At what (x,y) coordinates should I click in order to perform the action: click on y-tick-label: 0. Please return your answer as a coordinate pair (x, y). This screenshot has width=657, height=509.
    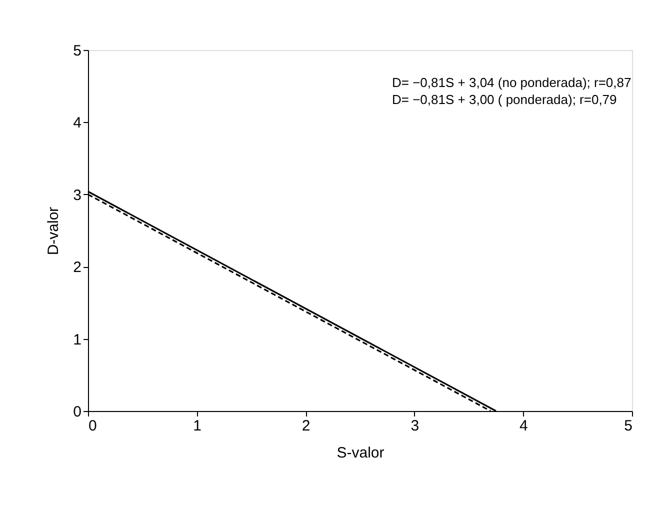
    Looking at the image, I should click on (77, 412).